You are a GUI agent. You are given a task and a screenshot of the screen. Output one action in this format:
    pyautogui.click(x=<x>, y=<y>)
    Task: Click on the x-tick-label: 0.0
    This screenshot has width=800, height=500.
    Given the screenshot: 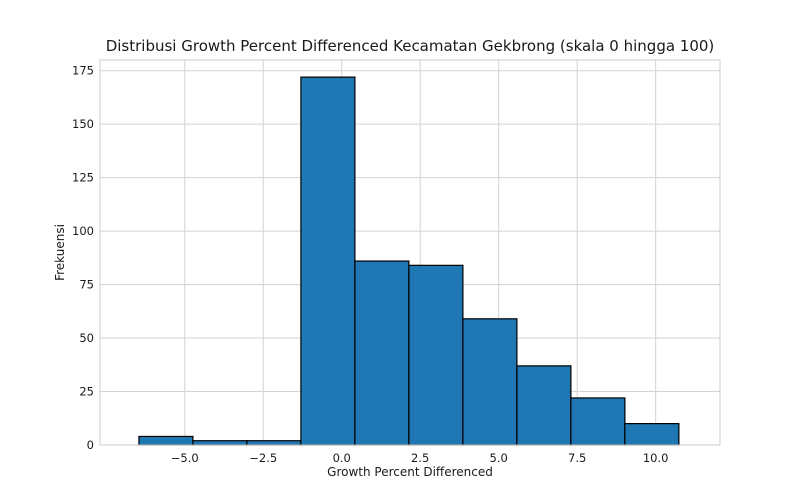 What is the action you would take?
    pyautogui.click(x=342, y=458)
    